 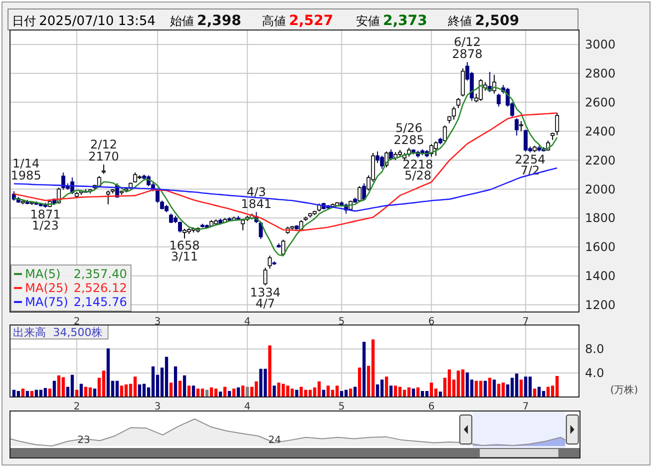 I want to click on y-tick-label: 3000, so click(x=600, y=45).